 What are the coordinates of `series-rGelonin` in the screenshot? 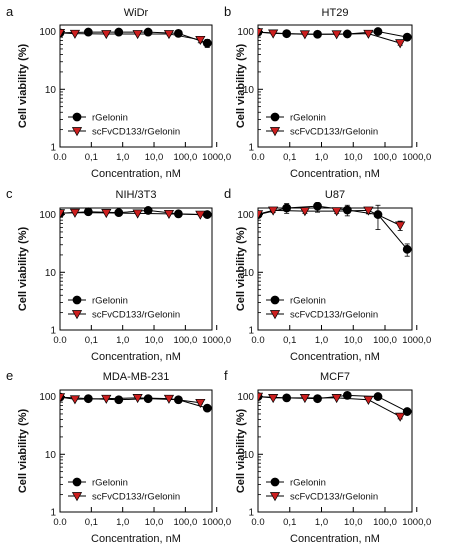 It's located at (335, 229).